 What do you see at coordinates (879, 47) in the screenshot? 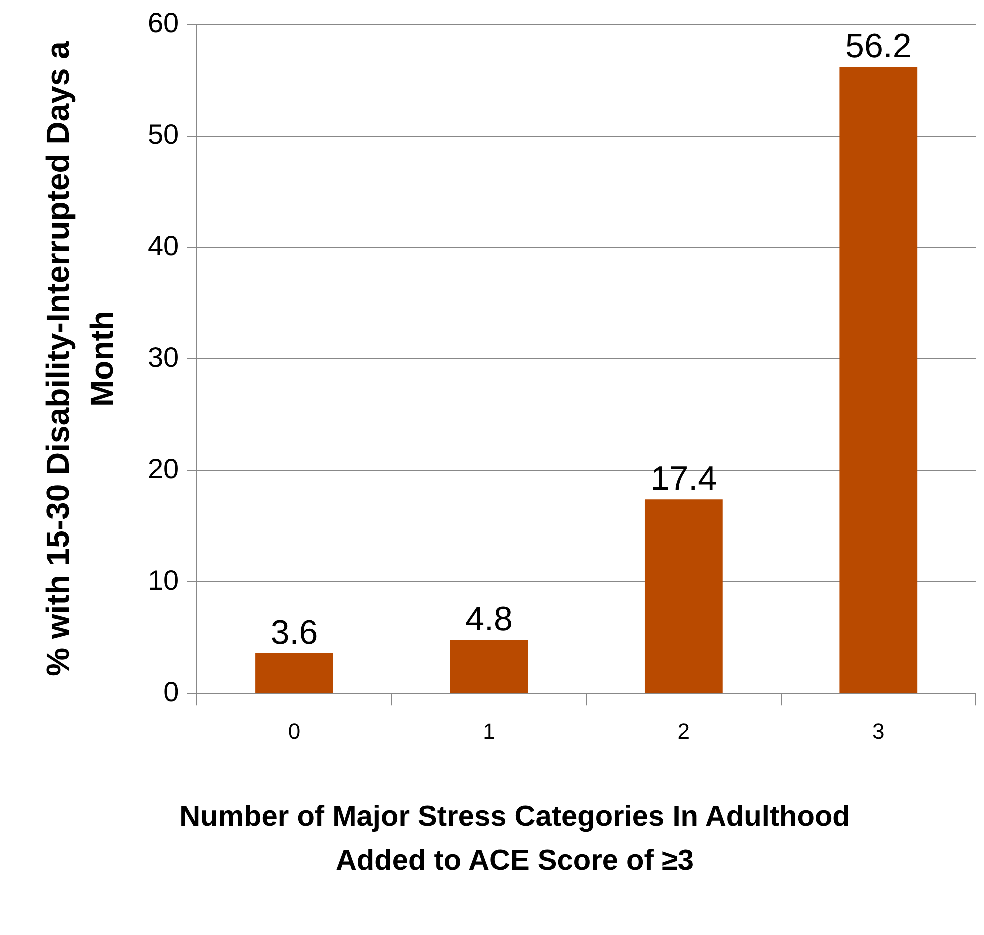
I see `data-label: 56.2` at bounding box center [879, 47].